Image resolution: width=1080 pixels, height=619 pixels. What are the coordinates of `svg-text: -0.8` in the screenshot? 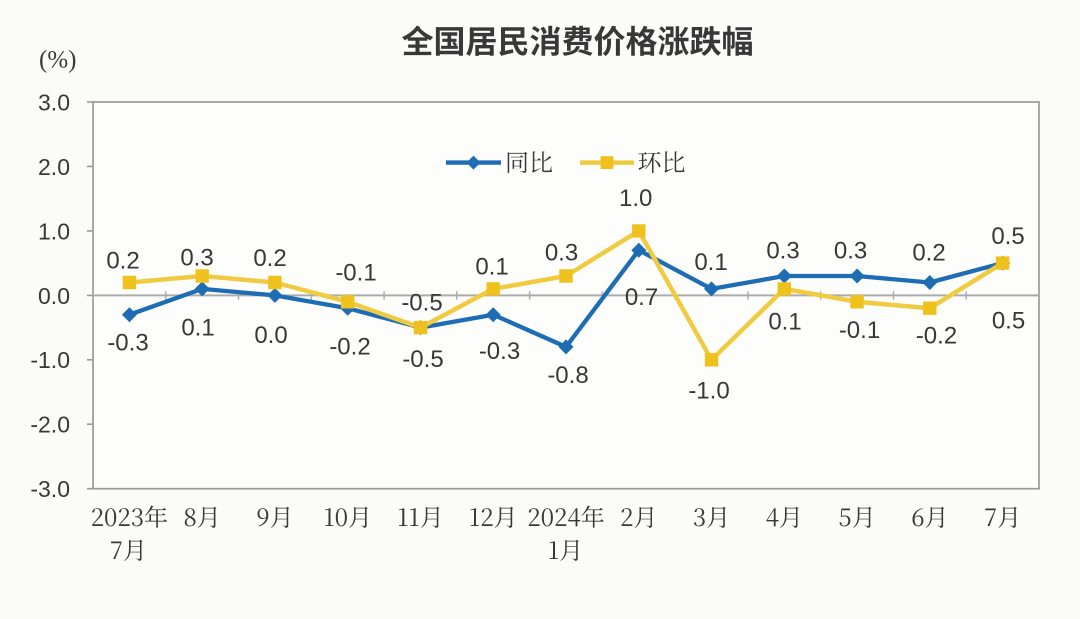 It's located at (567, 375).